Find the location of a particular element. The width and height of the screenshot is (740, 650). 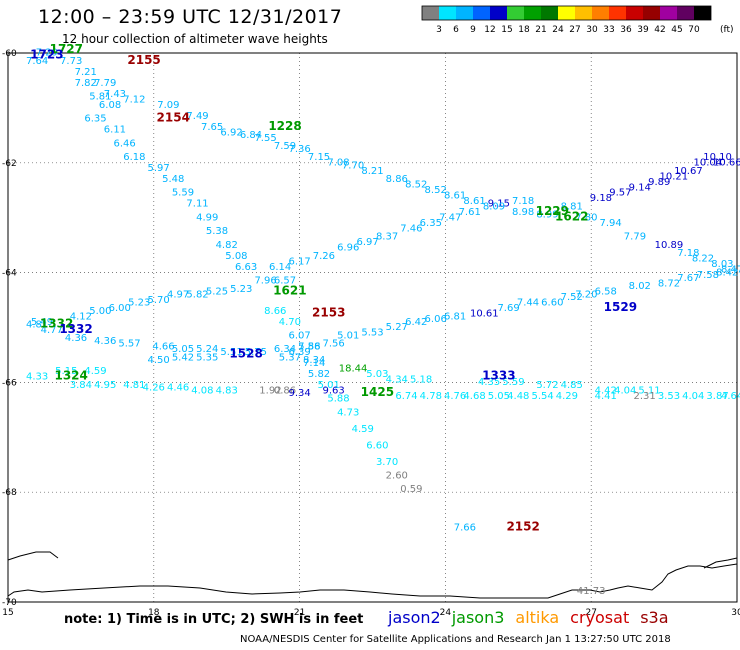

wave-height-label: 8.03 is located at coordinates (722, 264).